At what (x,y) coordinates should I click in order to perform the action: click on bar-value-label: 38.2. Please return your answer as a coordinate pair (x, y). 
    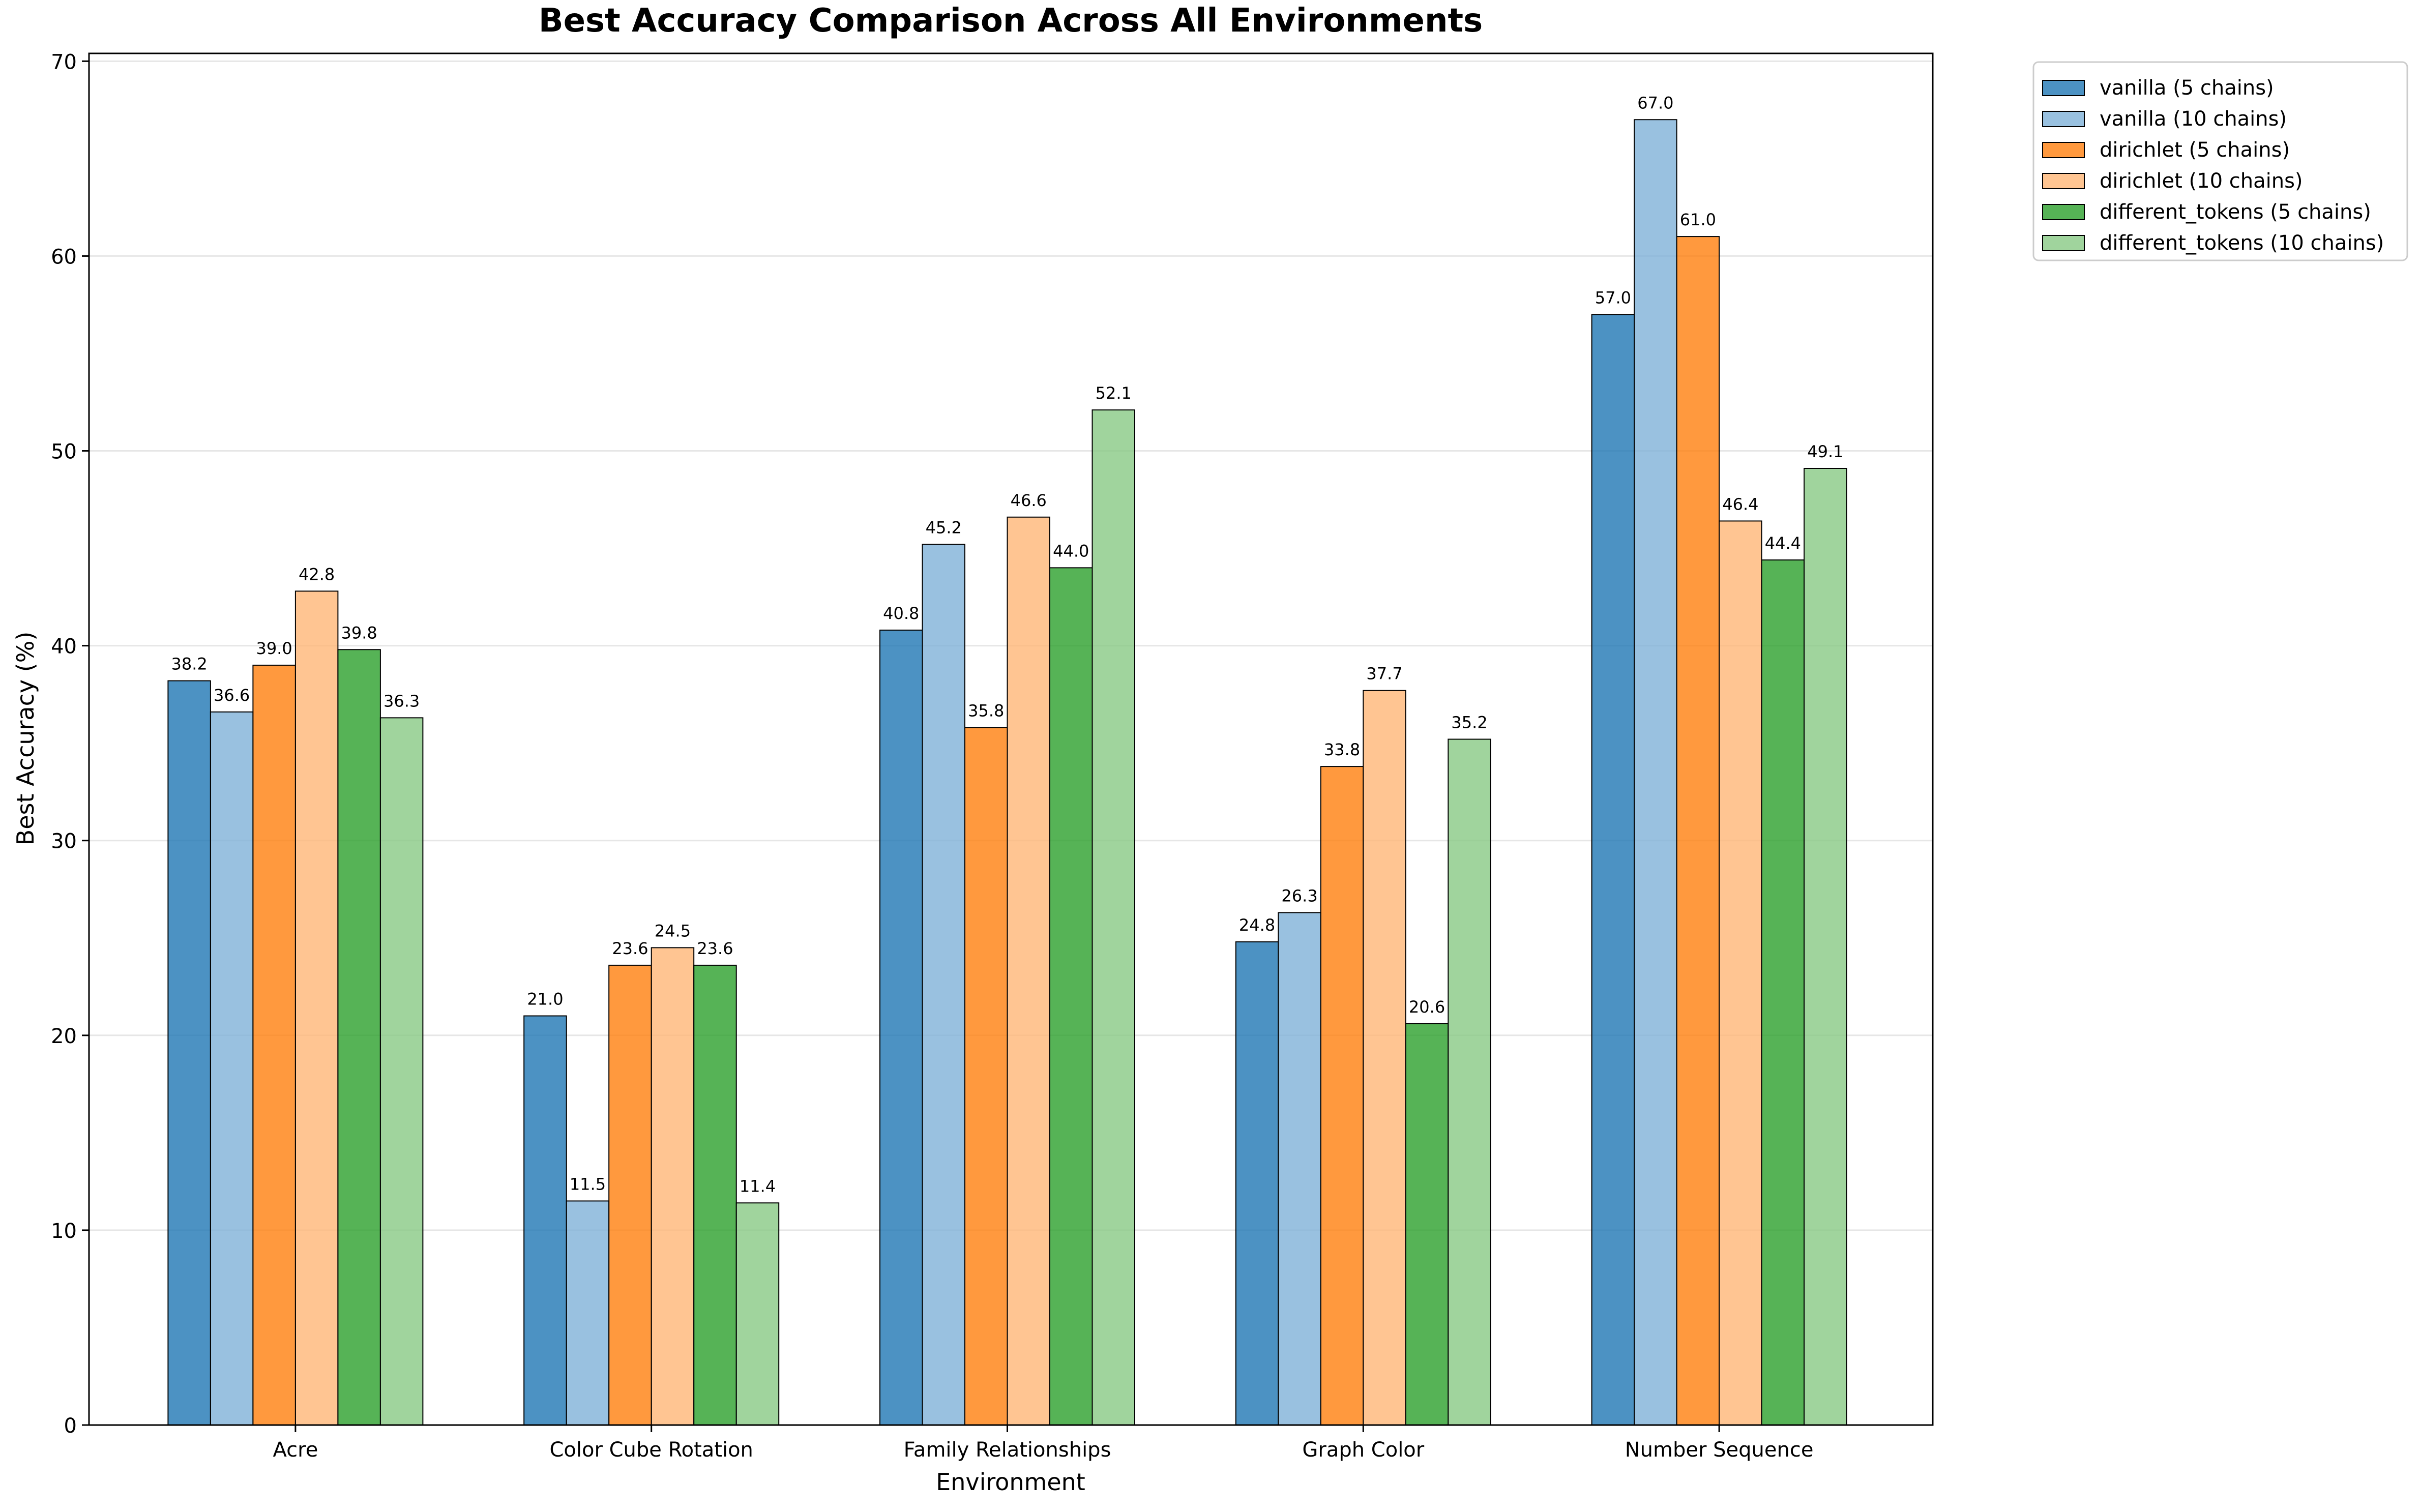
    Looking at the image, I should click on (189, 664).